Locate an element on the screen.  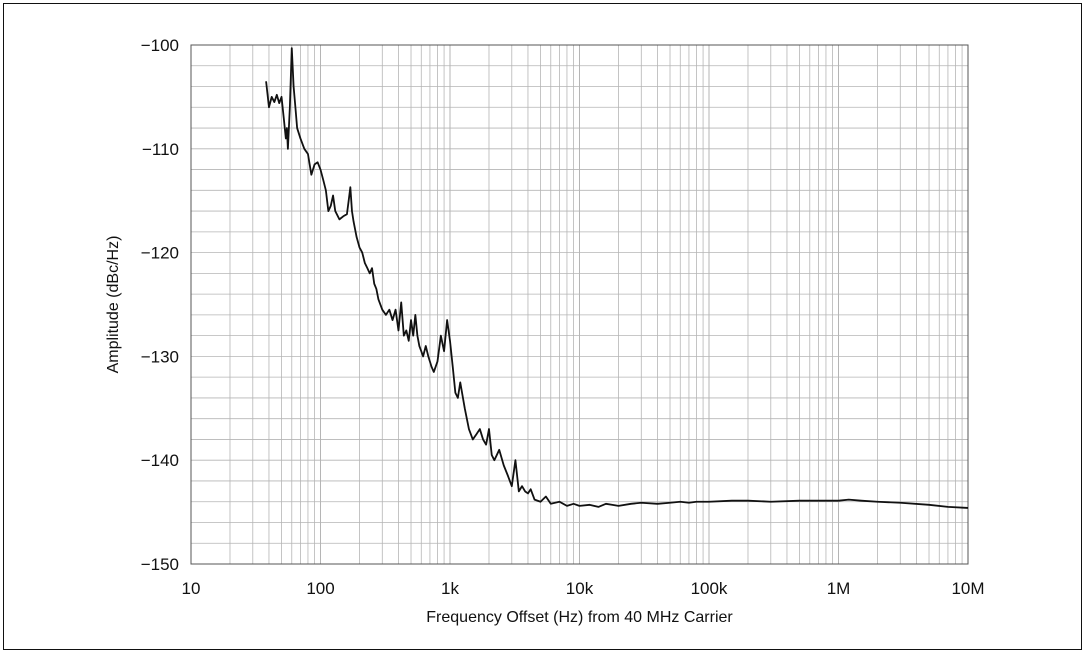
y-tick-label: −150 is located at coordinates (160, 564).